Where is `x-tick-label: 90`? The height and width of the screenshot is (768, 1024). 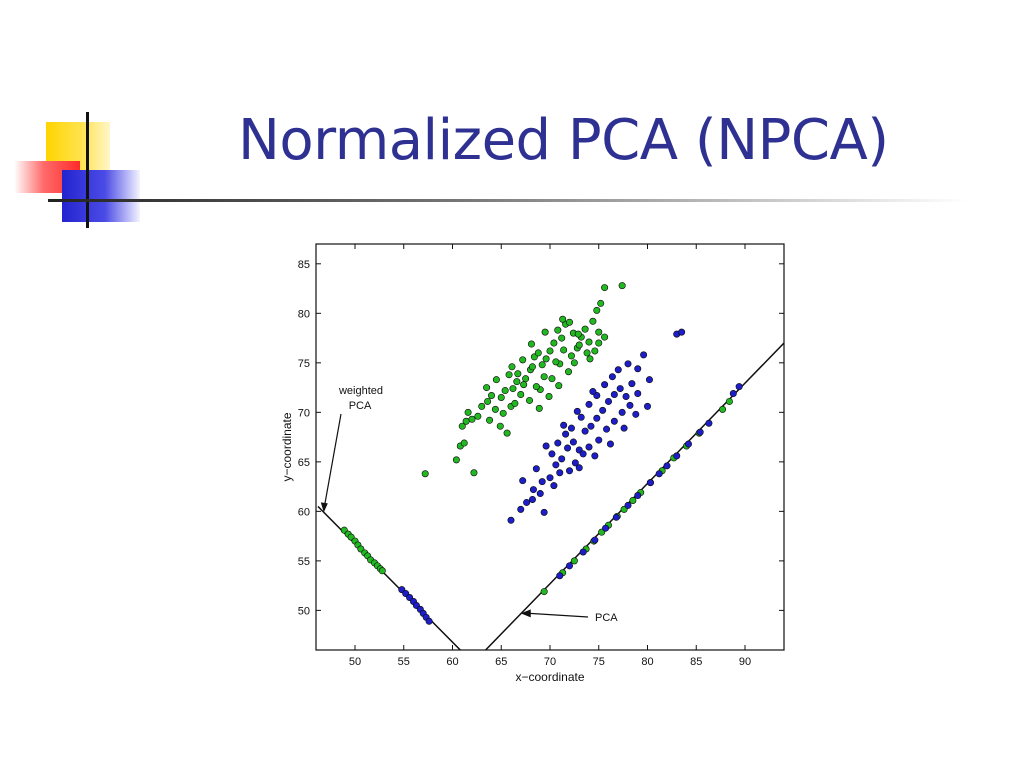
x-tick-label: 90 is located at coordinates (745, 662).